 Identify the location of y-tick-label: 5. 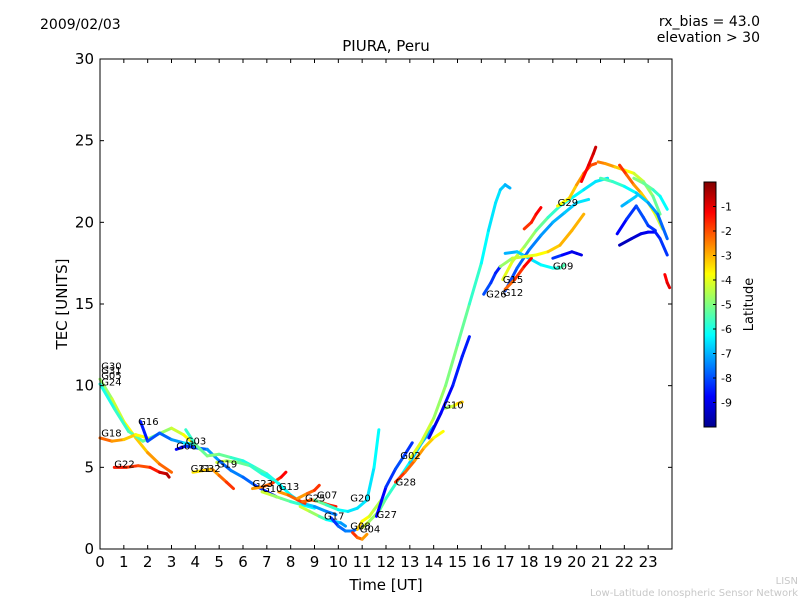
(89, 467).